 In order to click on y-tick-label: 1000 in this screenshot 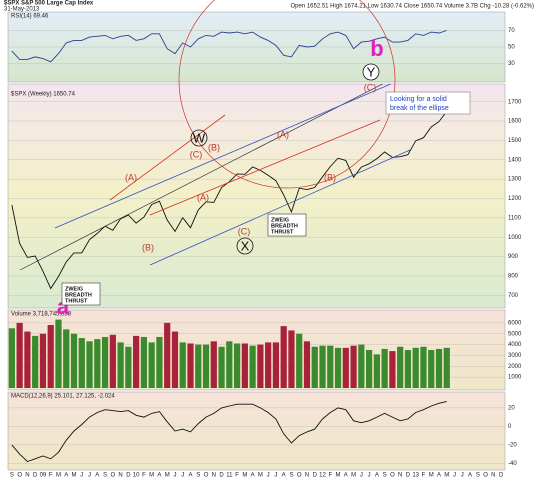, I will do `click(515, 238)`.